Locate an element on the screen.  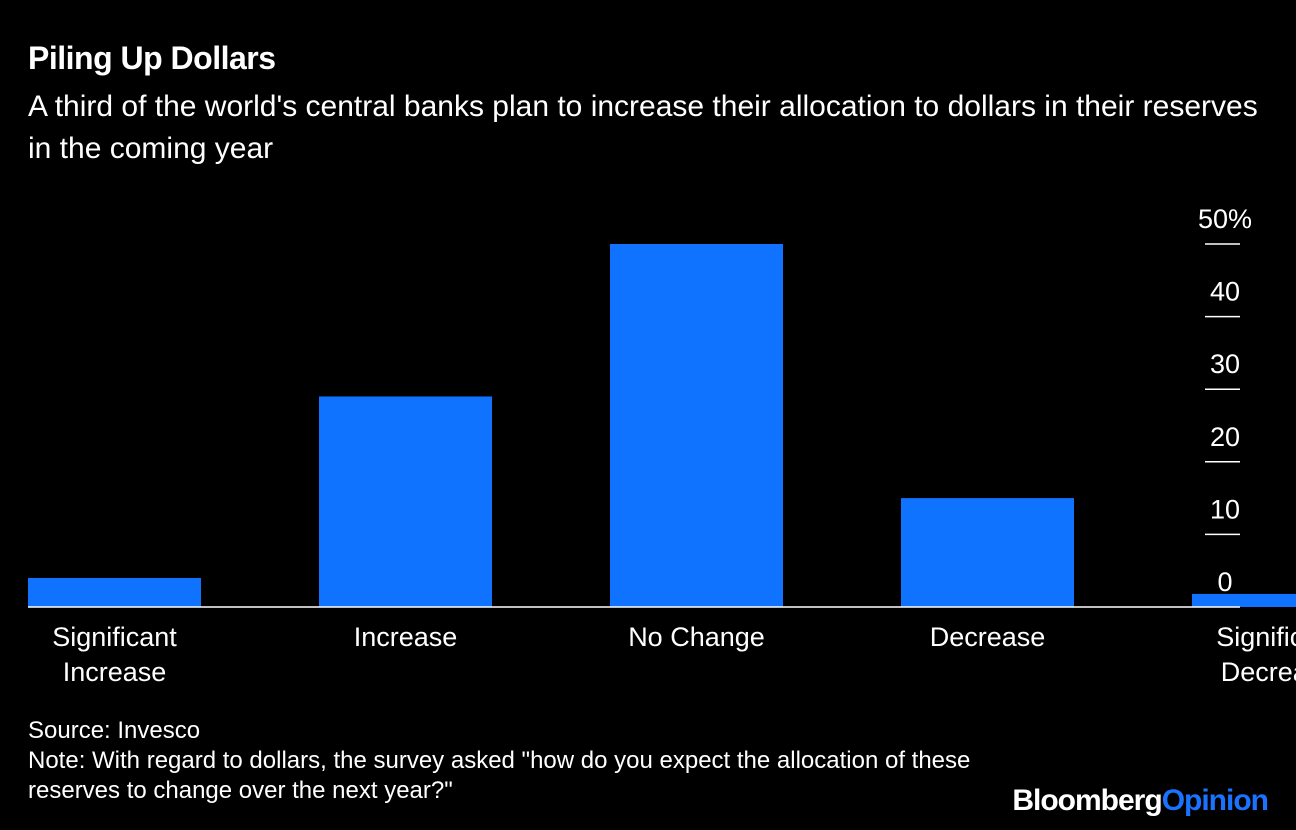
brand-main: Bloomberg is located at coordinates (1087, 800).